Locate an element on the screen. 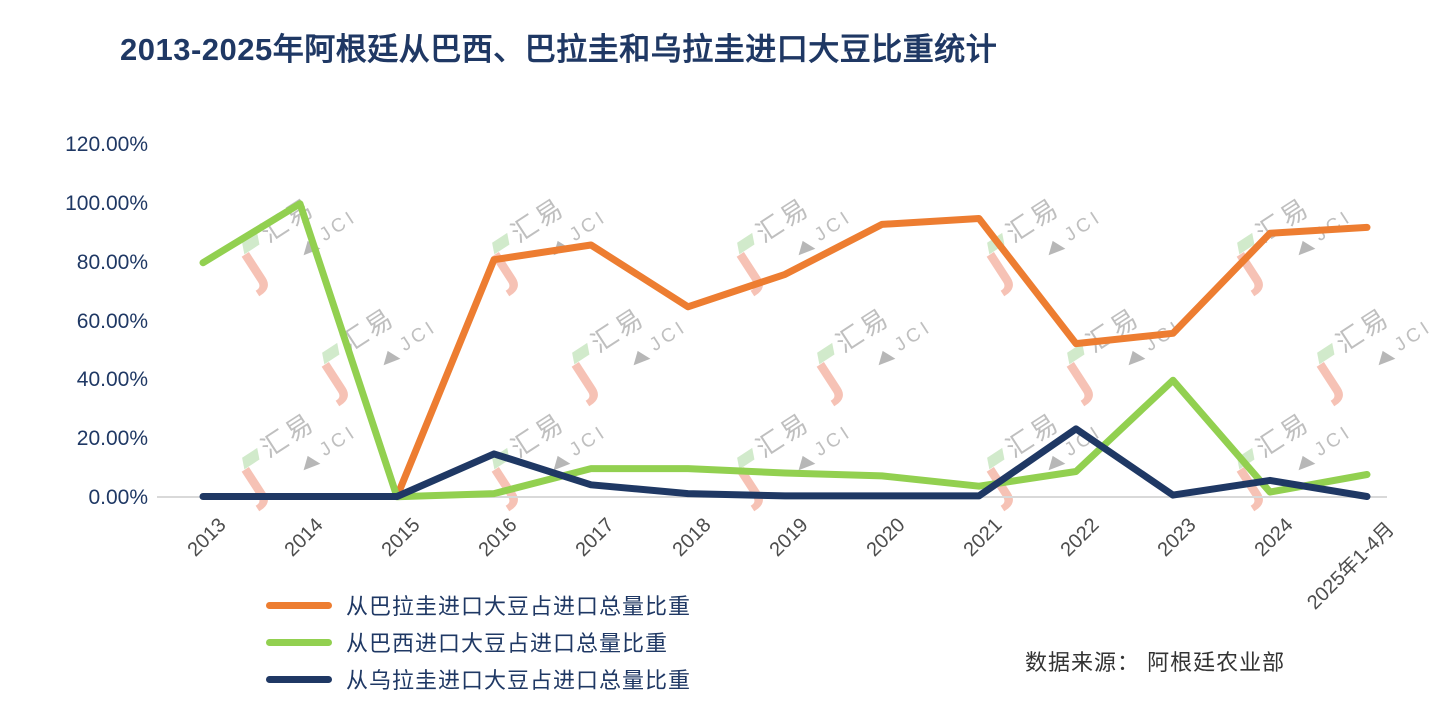  x-tick-label: 2014 is located at coordinates (304, 538).